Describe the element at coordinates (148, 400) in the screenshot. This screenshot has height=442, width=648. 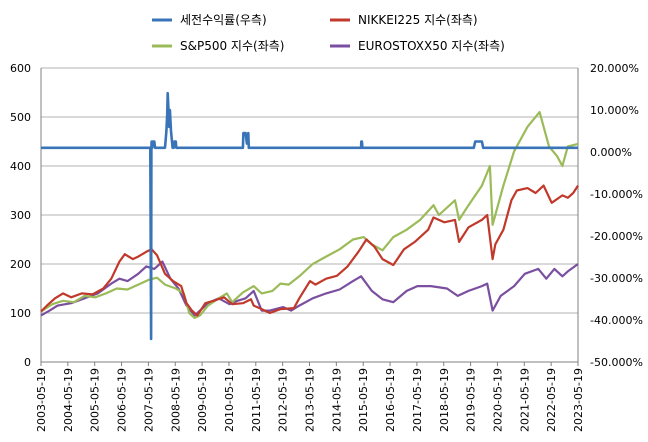
I see `x-tick-label: 2007-05-19` at that location.